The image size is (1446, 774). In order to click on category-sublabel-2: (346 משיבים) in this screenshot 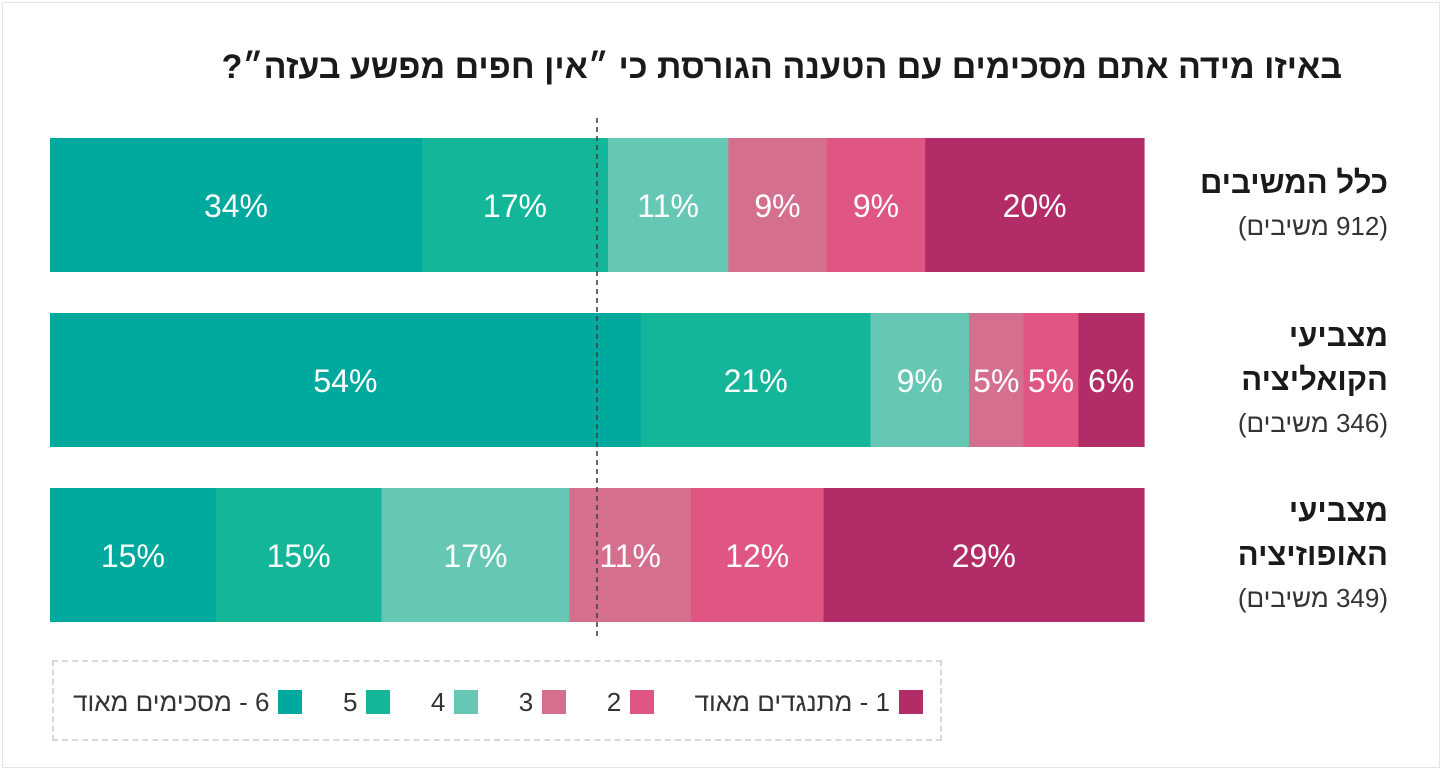, I will do `click(1313, 423)`.